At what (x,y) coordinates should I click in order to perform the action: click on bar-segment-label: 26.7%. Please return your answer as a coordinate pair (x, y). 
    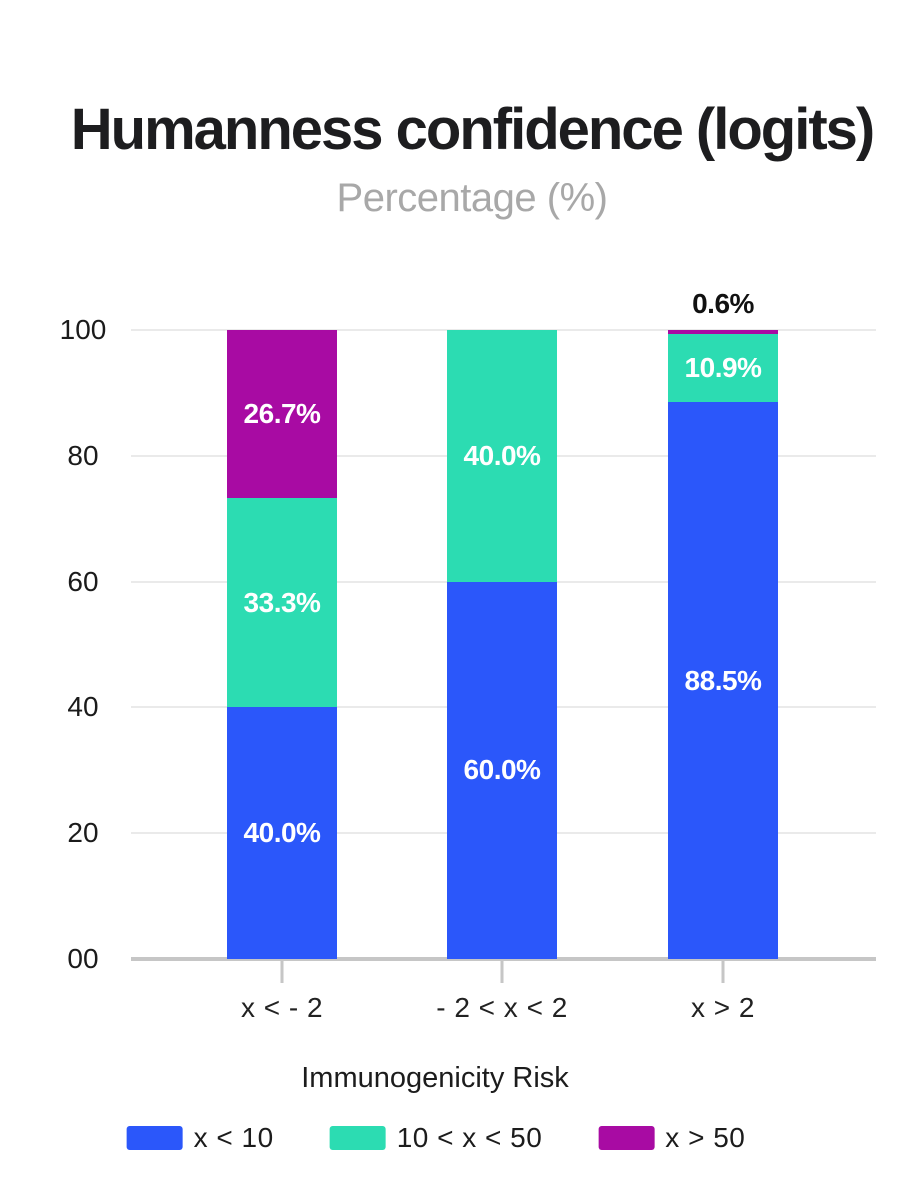
    Looking at the image, I should click on (282, 413).